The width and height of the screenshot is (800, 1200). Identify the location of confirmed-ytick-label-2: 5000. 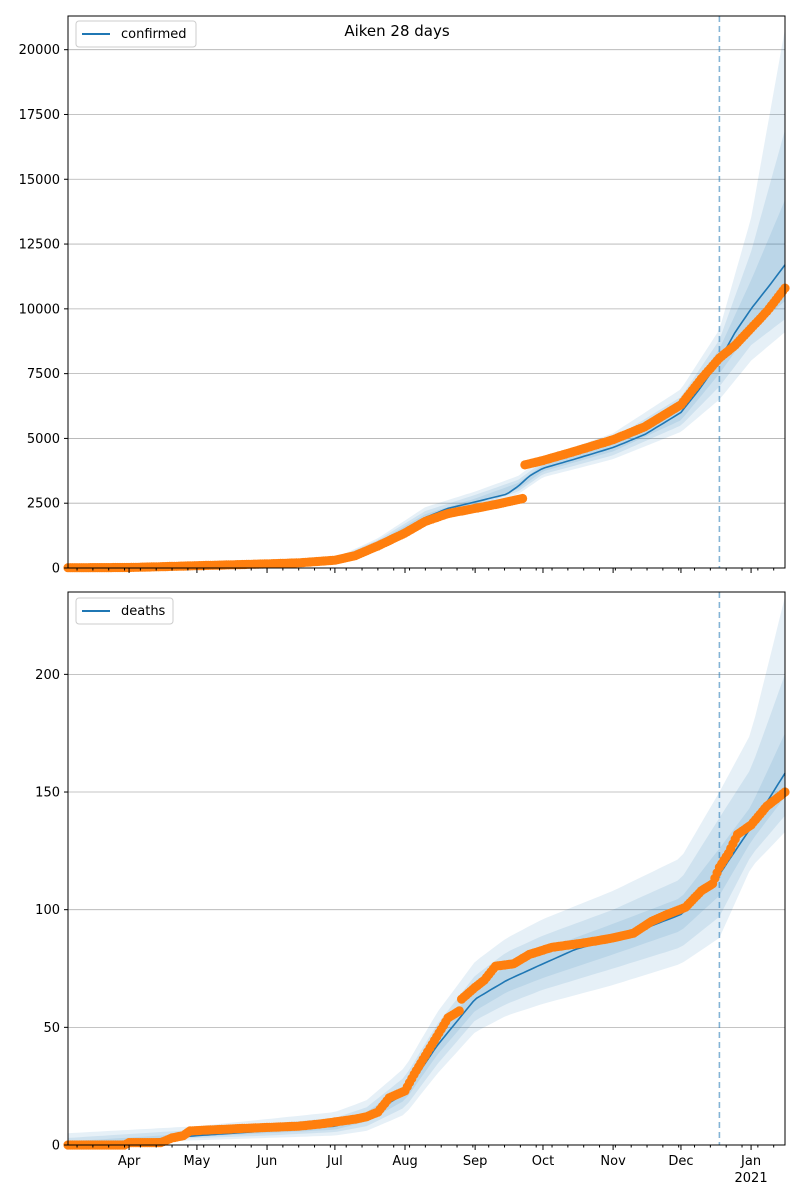
(43, 439).